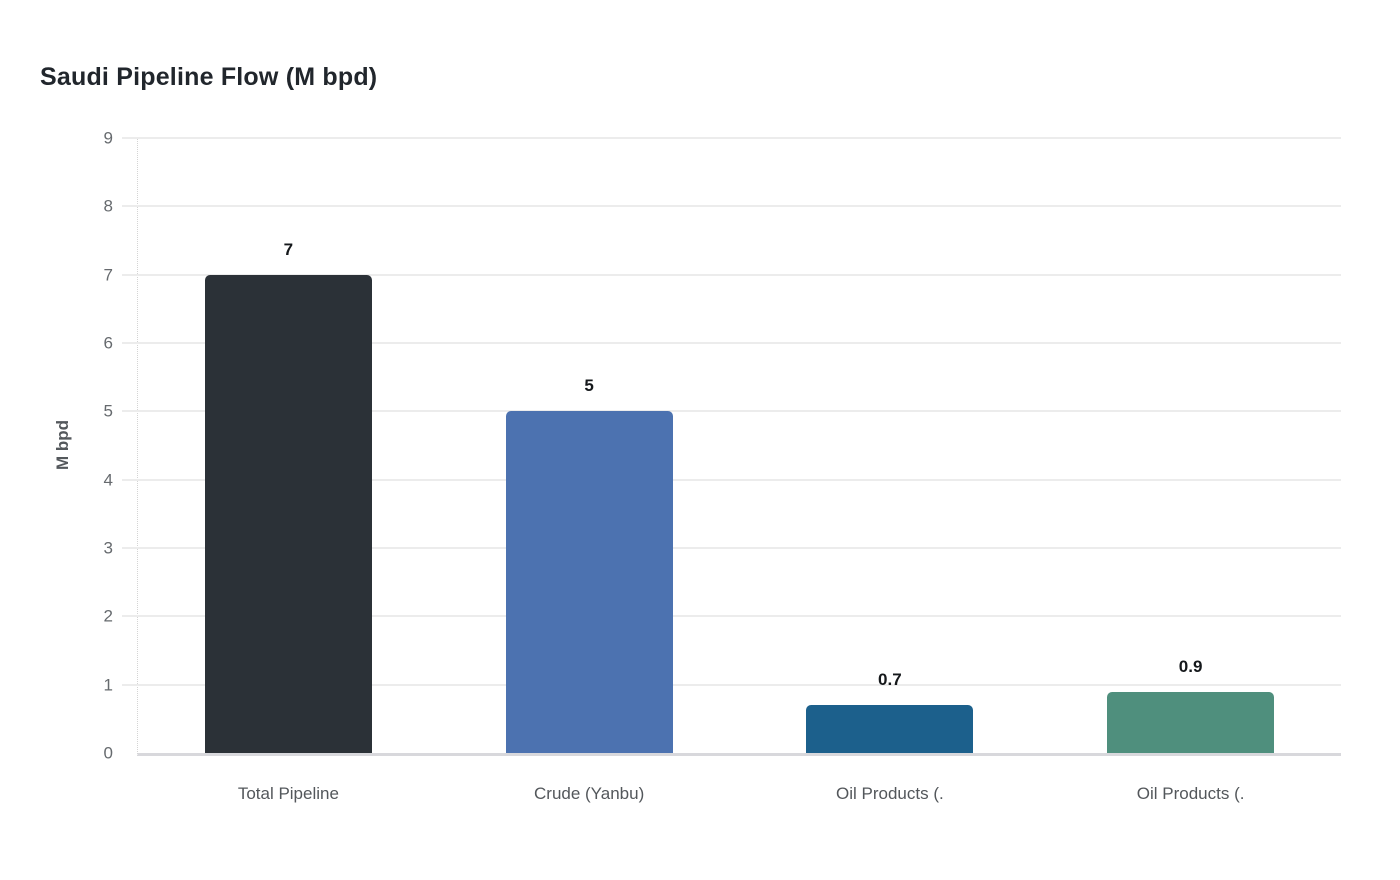 The image size is (1400, 880). I want to click on y-tick-label: 7, so click(108, 275).